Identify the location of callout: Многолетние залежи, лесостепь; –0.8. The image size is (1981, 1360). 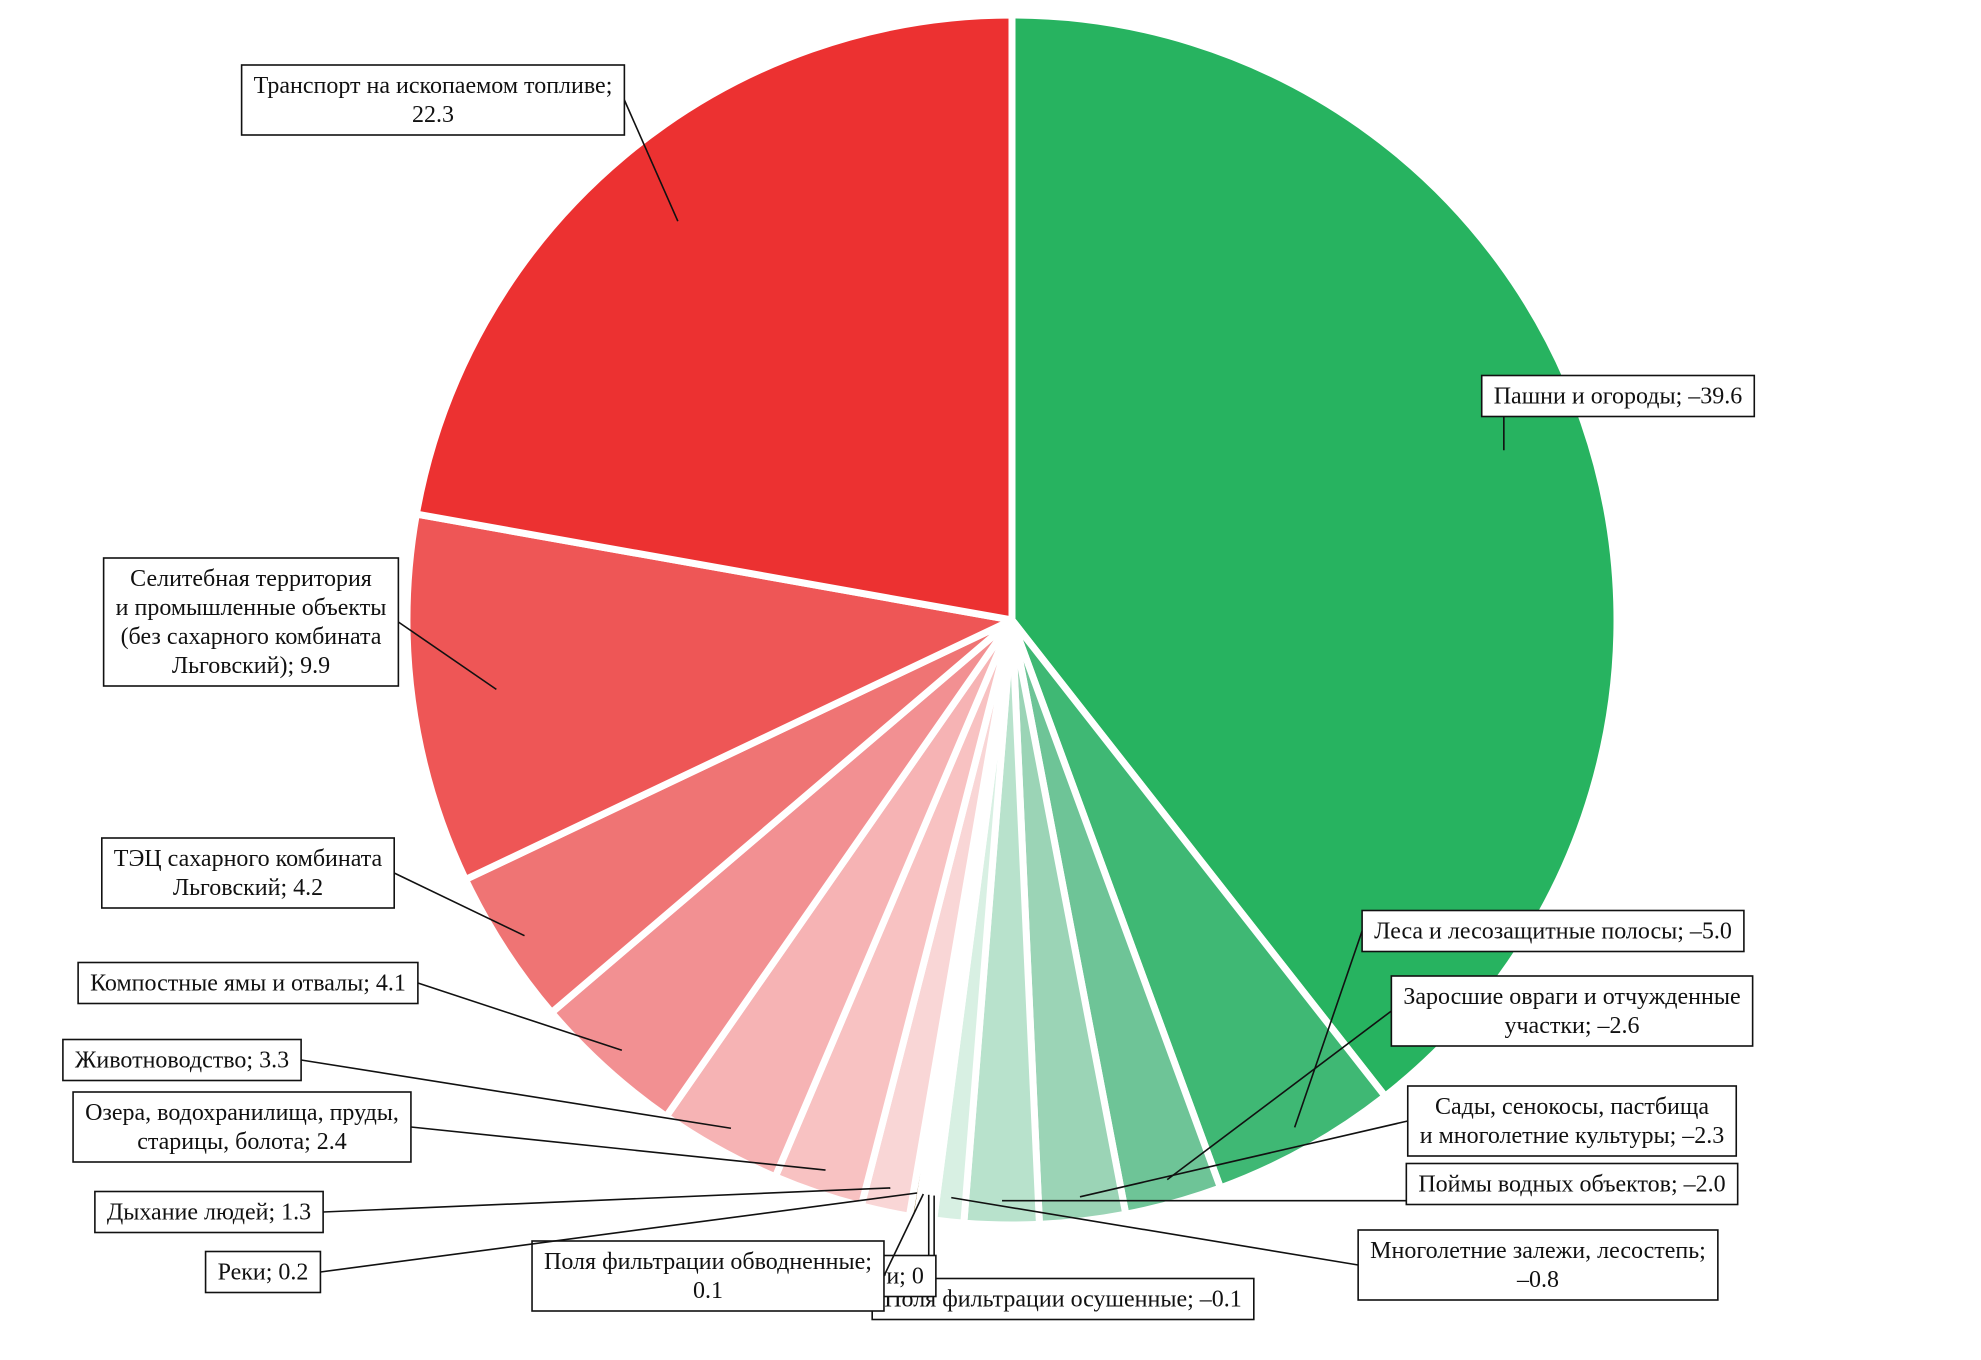
(1335, 1248).